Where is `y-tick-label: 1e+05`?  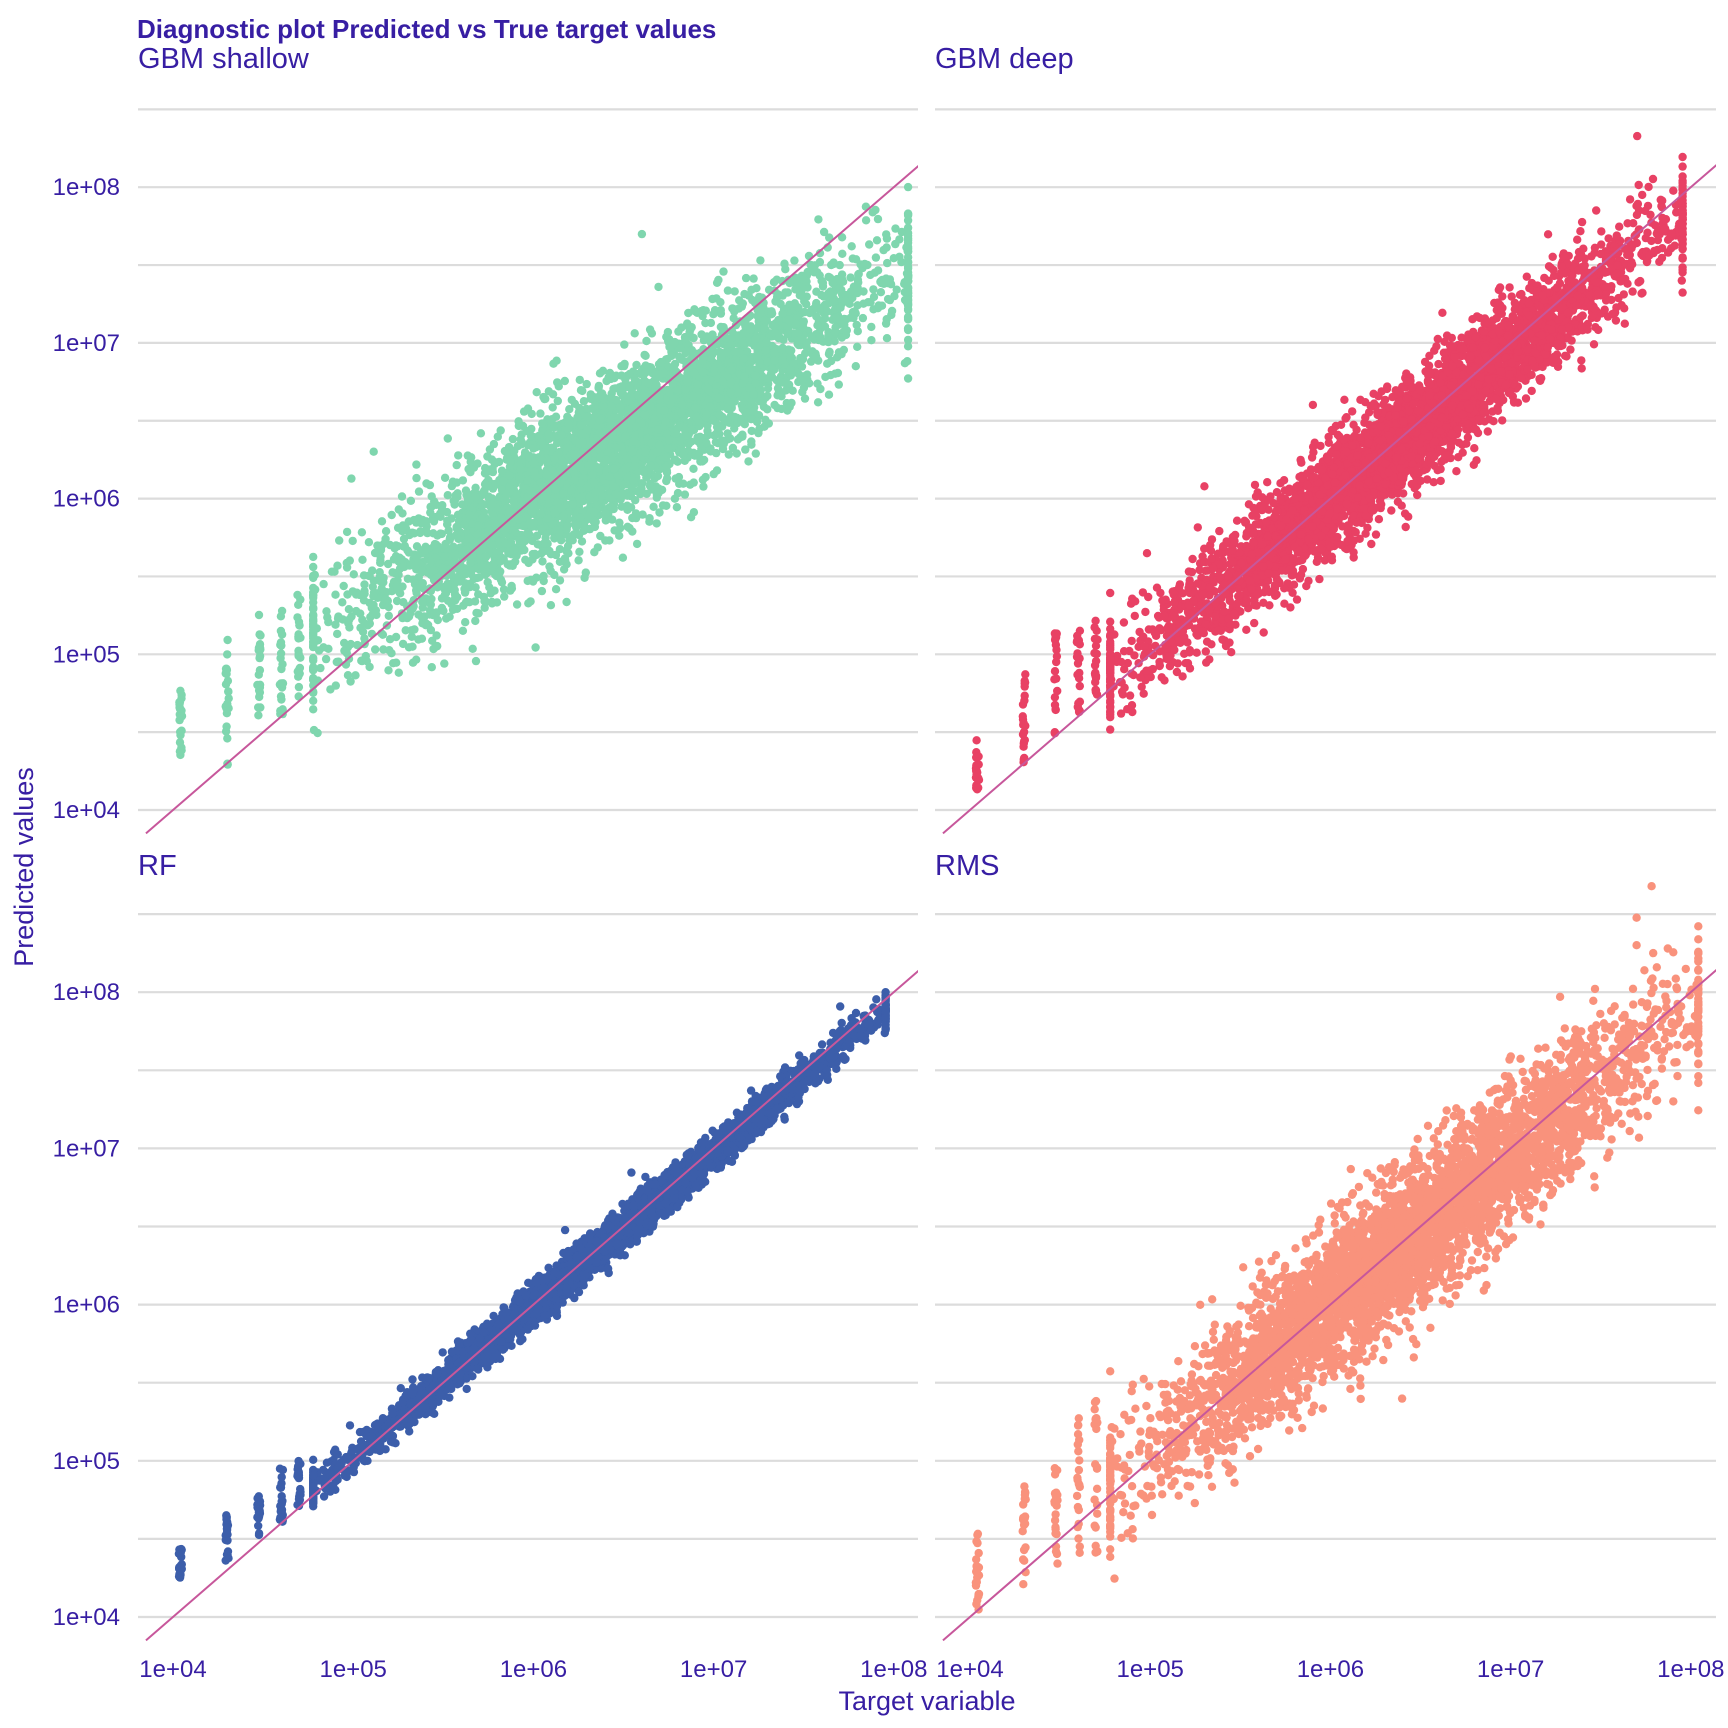 y-tick-label: 1e+05 is located at coordinates (86, 654).